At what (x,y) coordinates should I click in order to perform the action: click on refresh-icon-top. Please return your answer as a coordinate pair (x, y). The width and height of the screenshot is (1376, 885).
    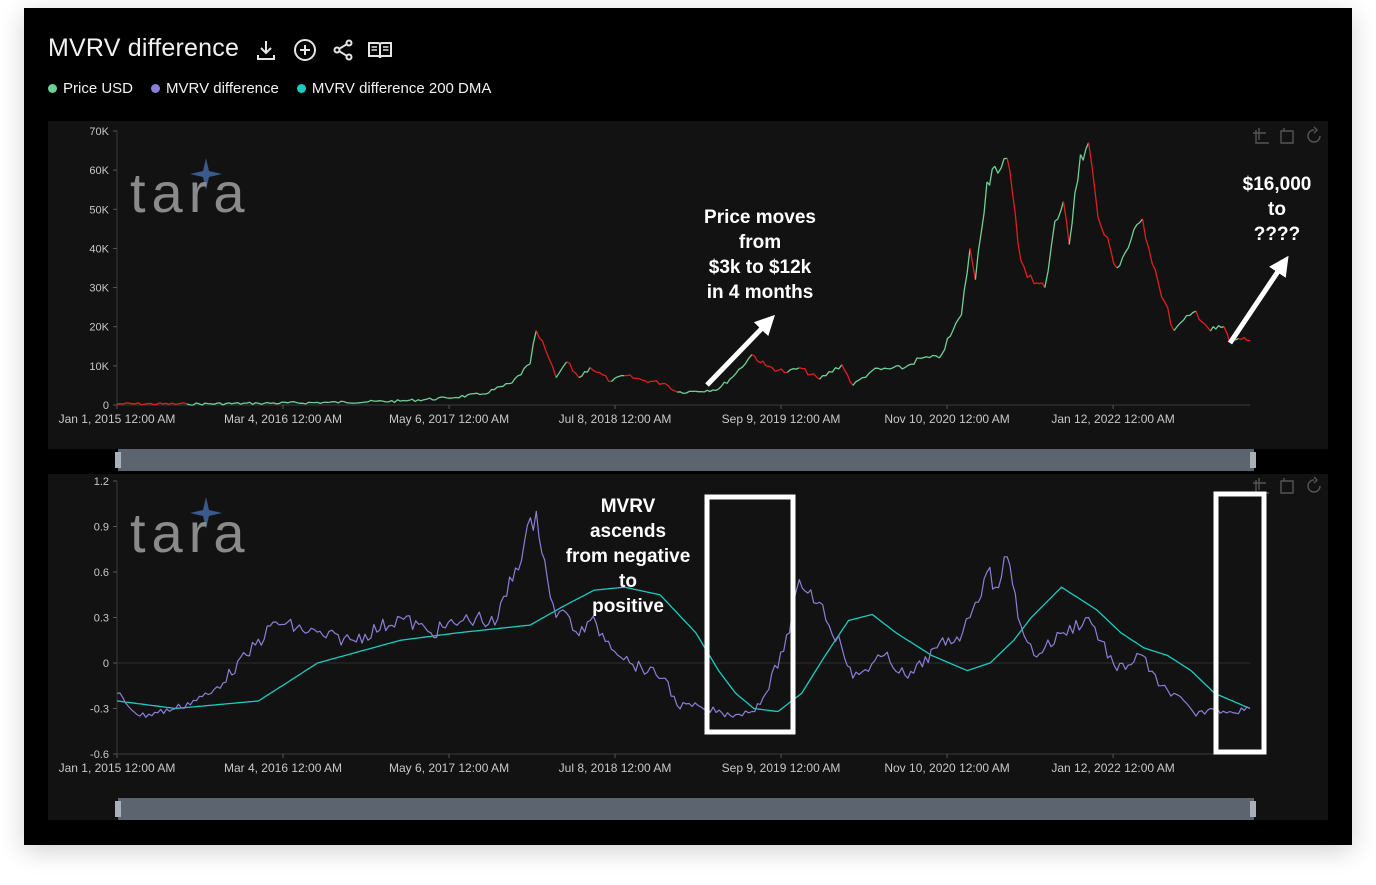
    Looking at the image, I should click on (1314, 134).